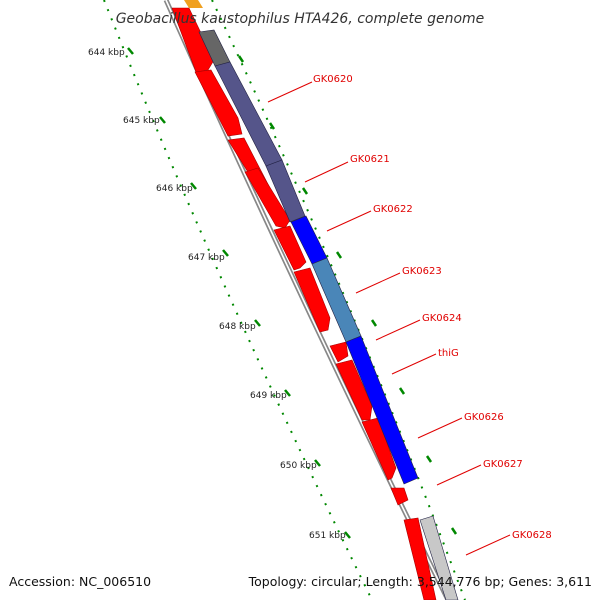 The width and height of the screenshot is (600, 600). I want to click on gene-label-gk0628: GK0628, so click(532, 535).